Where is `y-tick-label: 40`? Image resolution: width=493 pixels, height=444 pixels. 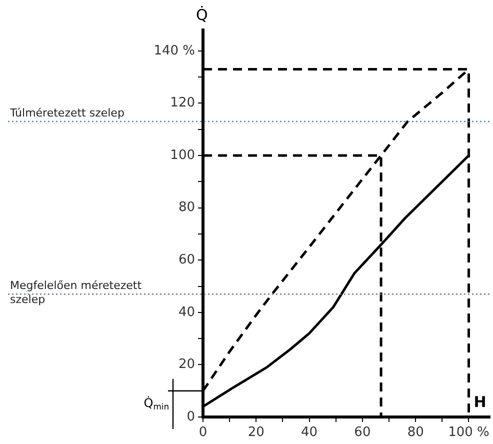 y-tick-label: 40 is located at coordinates (186, 312).